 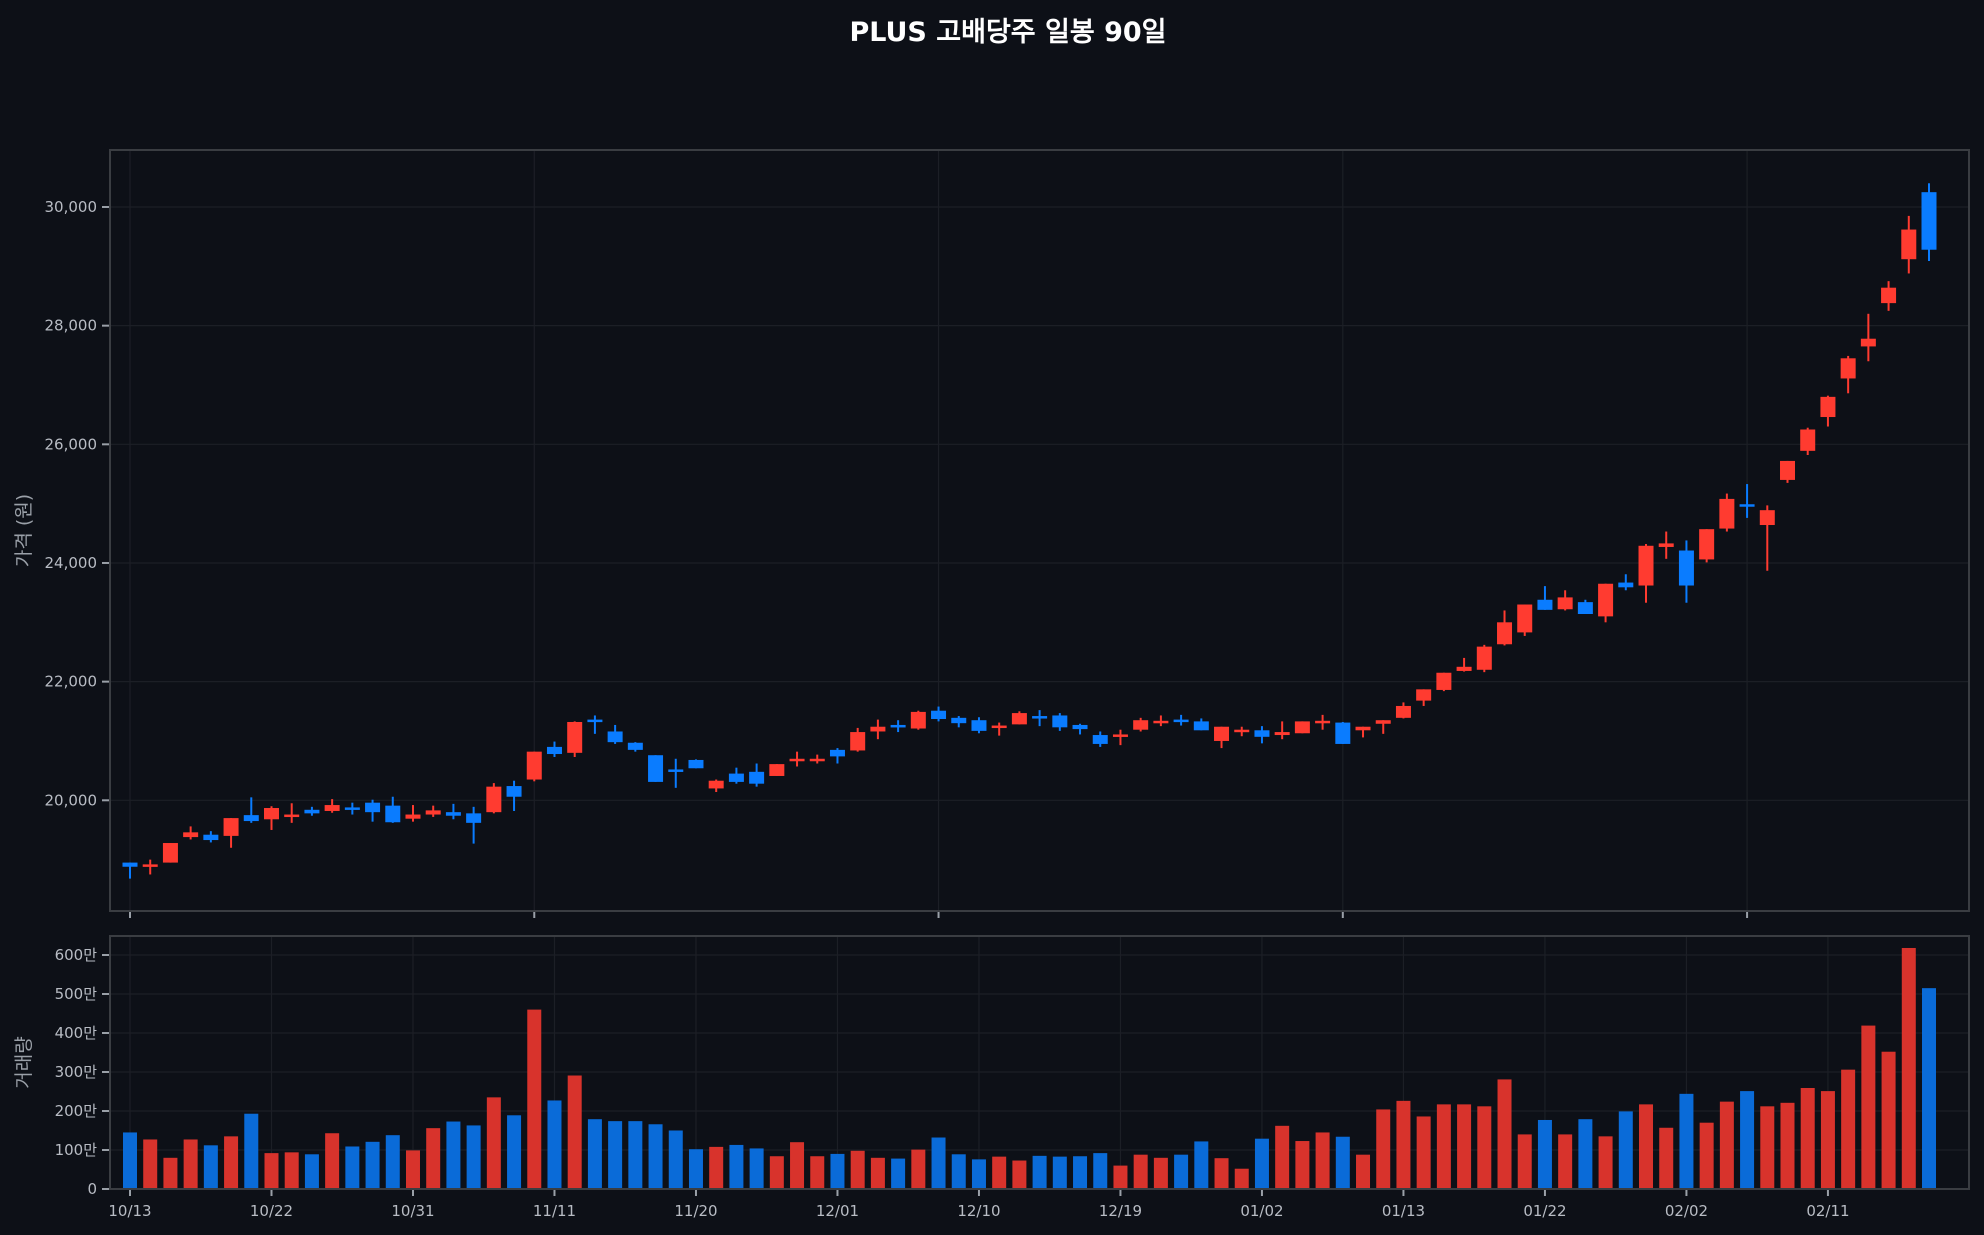 I want to click on price-tick-label: 26,000, so click(x=71, y=444).